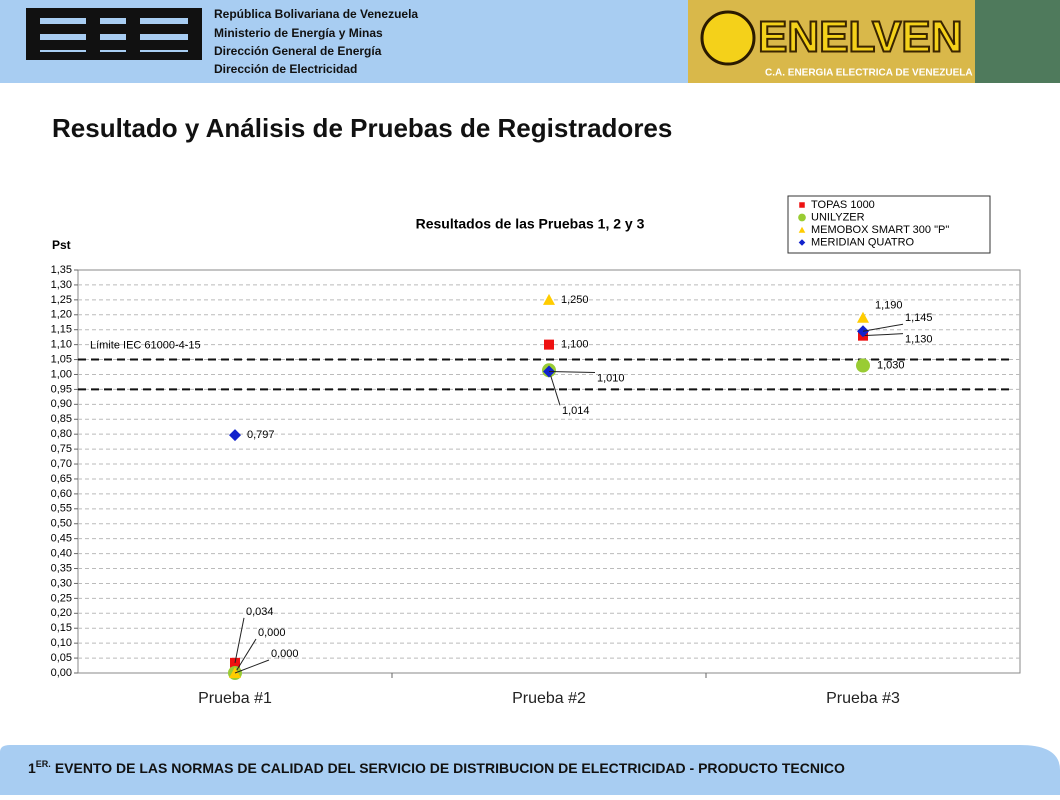 The height and width of the screenshot is (800, 1060). Describe the element at coordinates (863, 698) in the screenshot. I see `x-tick-label: Prueba #3` at that location.